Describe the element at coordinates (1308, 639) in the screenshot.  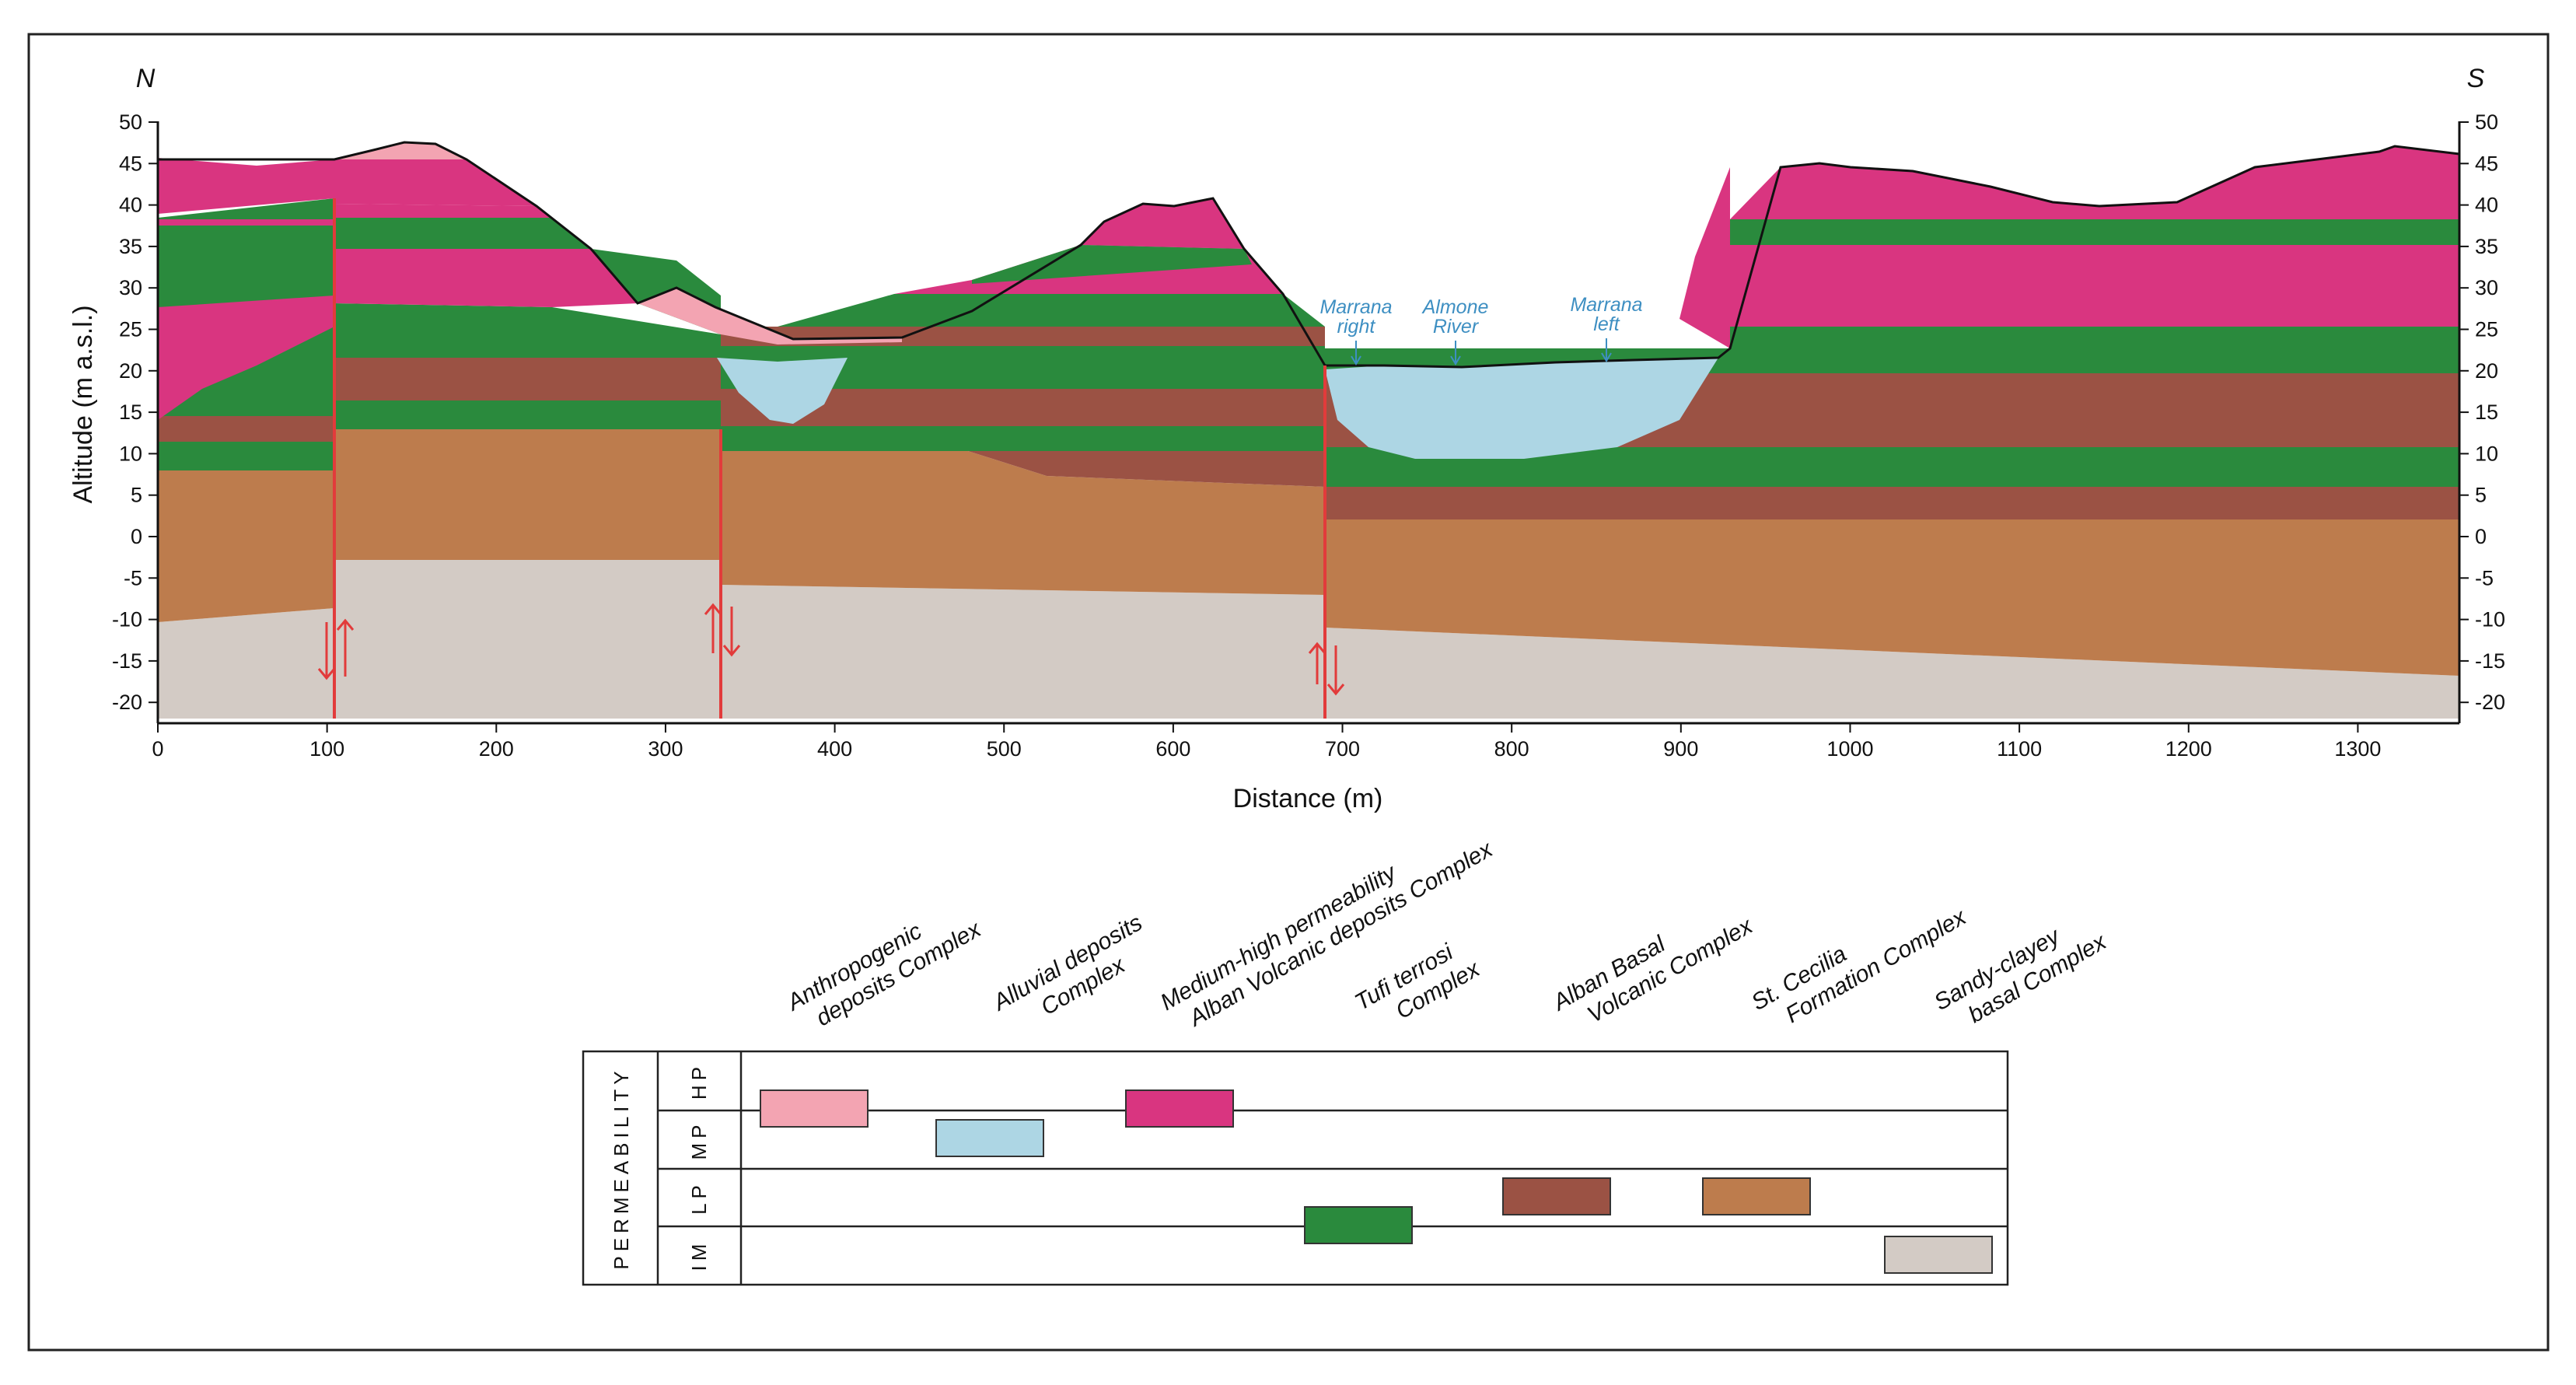
I see `sandy-clayey-layer` at that location.